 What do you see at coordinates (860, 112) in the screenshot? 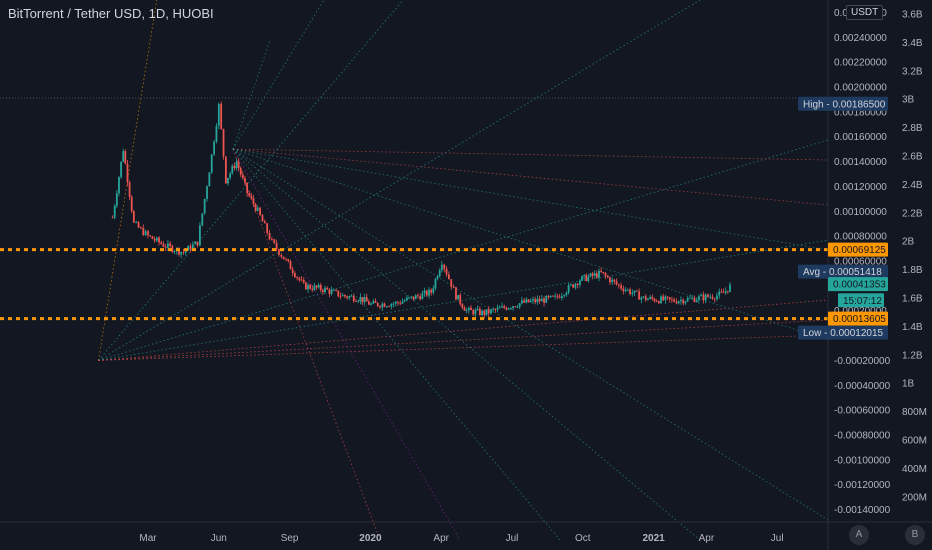
I see `y-tick-label: 0.00180000` at bounding box center [860, 112].